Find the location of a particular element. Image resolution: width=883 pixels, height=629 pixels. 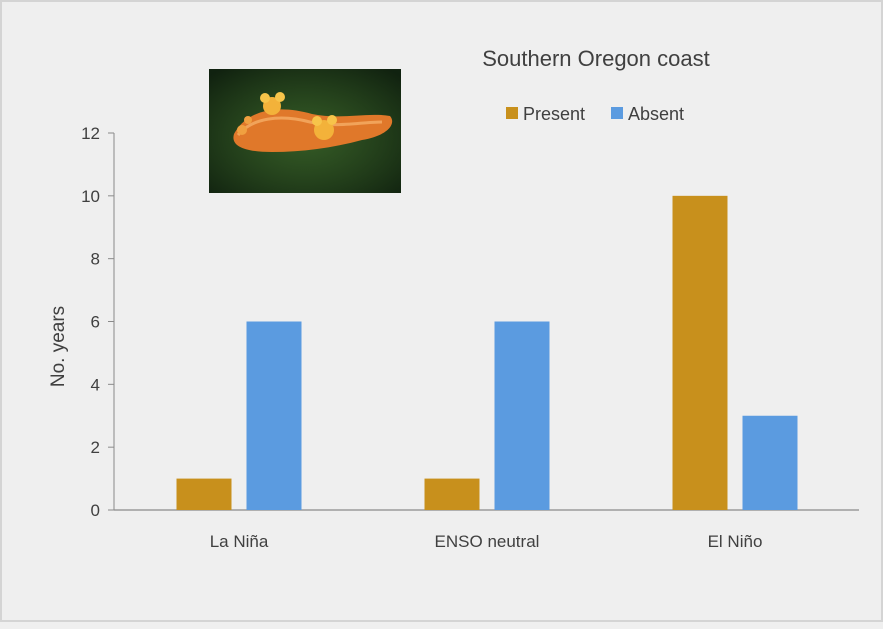

legend-swatch-absent is located at coordinates (617, 113).